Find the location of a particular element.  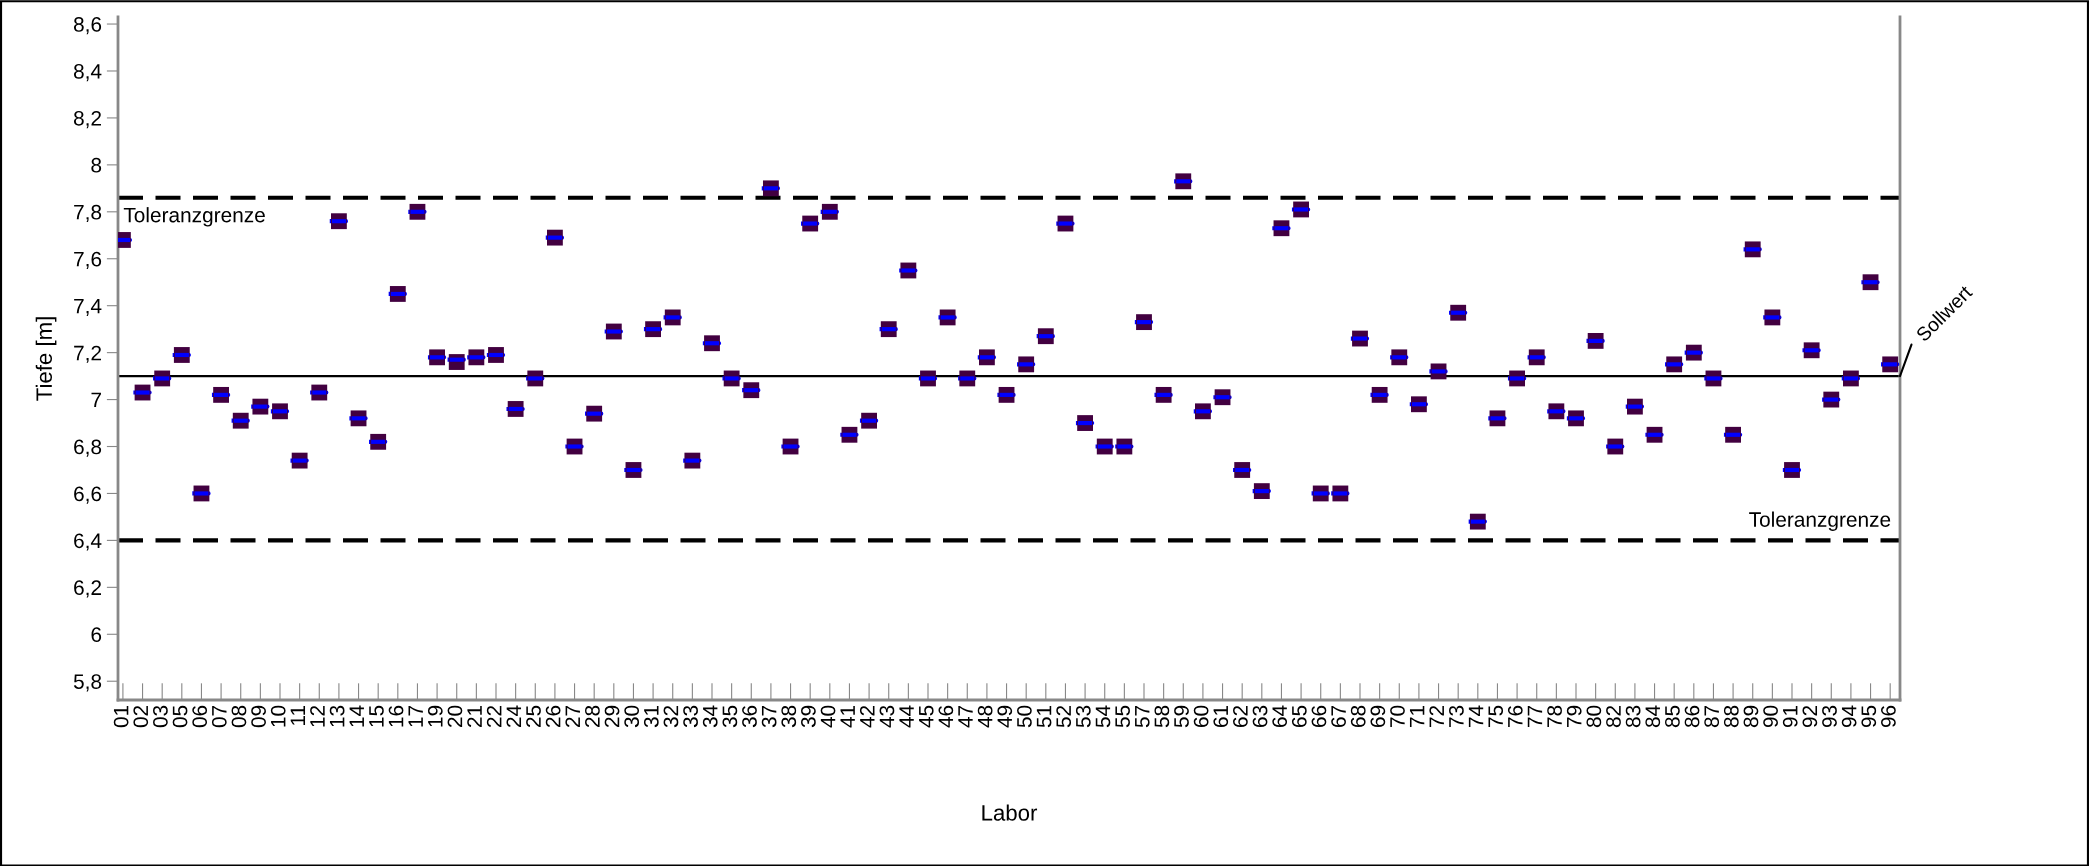

x-tick-label: 38 is located at coordinates (789, 716).